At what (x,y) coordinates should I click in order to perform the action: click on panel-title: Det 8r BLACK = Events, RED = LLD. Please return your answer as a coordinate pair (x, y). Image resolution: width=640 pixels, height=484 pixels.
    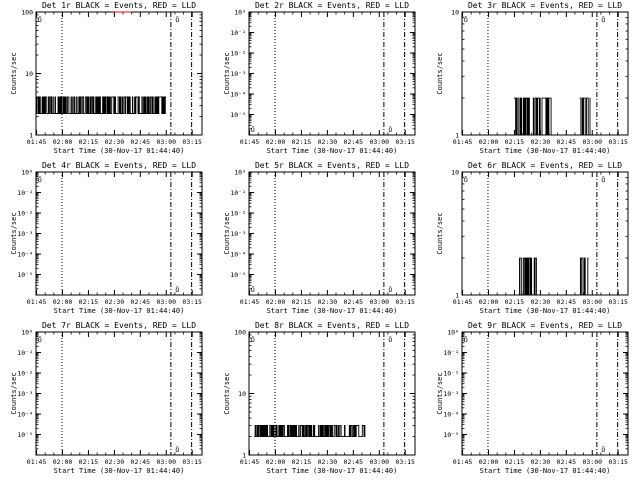
    Looking at the image, I should click on (332, 325).